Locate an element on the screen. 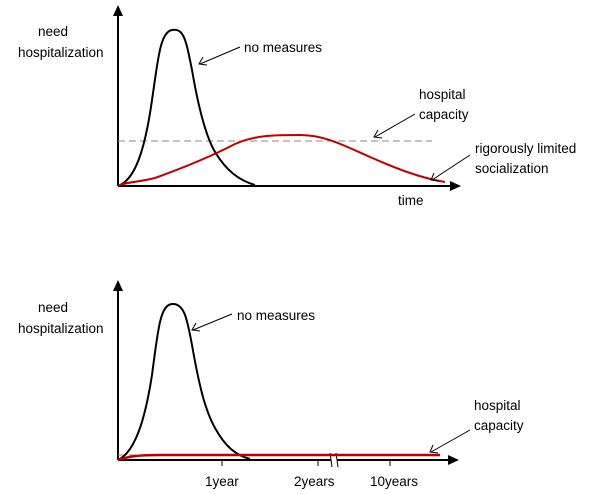 The height and width of the screenshot is (494, 599). top-capacity-arrowhead is located at coordinates (378, 134).